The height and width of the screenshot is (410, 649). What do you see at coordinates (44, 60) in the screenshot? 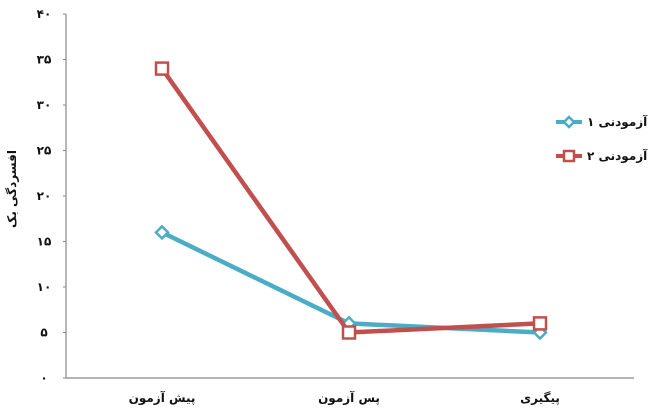
I see `y-tick-label: ۳۵` at bounding box center [44, 60].